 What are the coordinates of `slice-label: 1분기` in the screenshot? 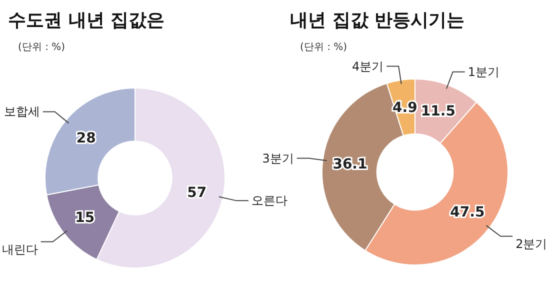 It's located at (484, 71).